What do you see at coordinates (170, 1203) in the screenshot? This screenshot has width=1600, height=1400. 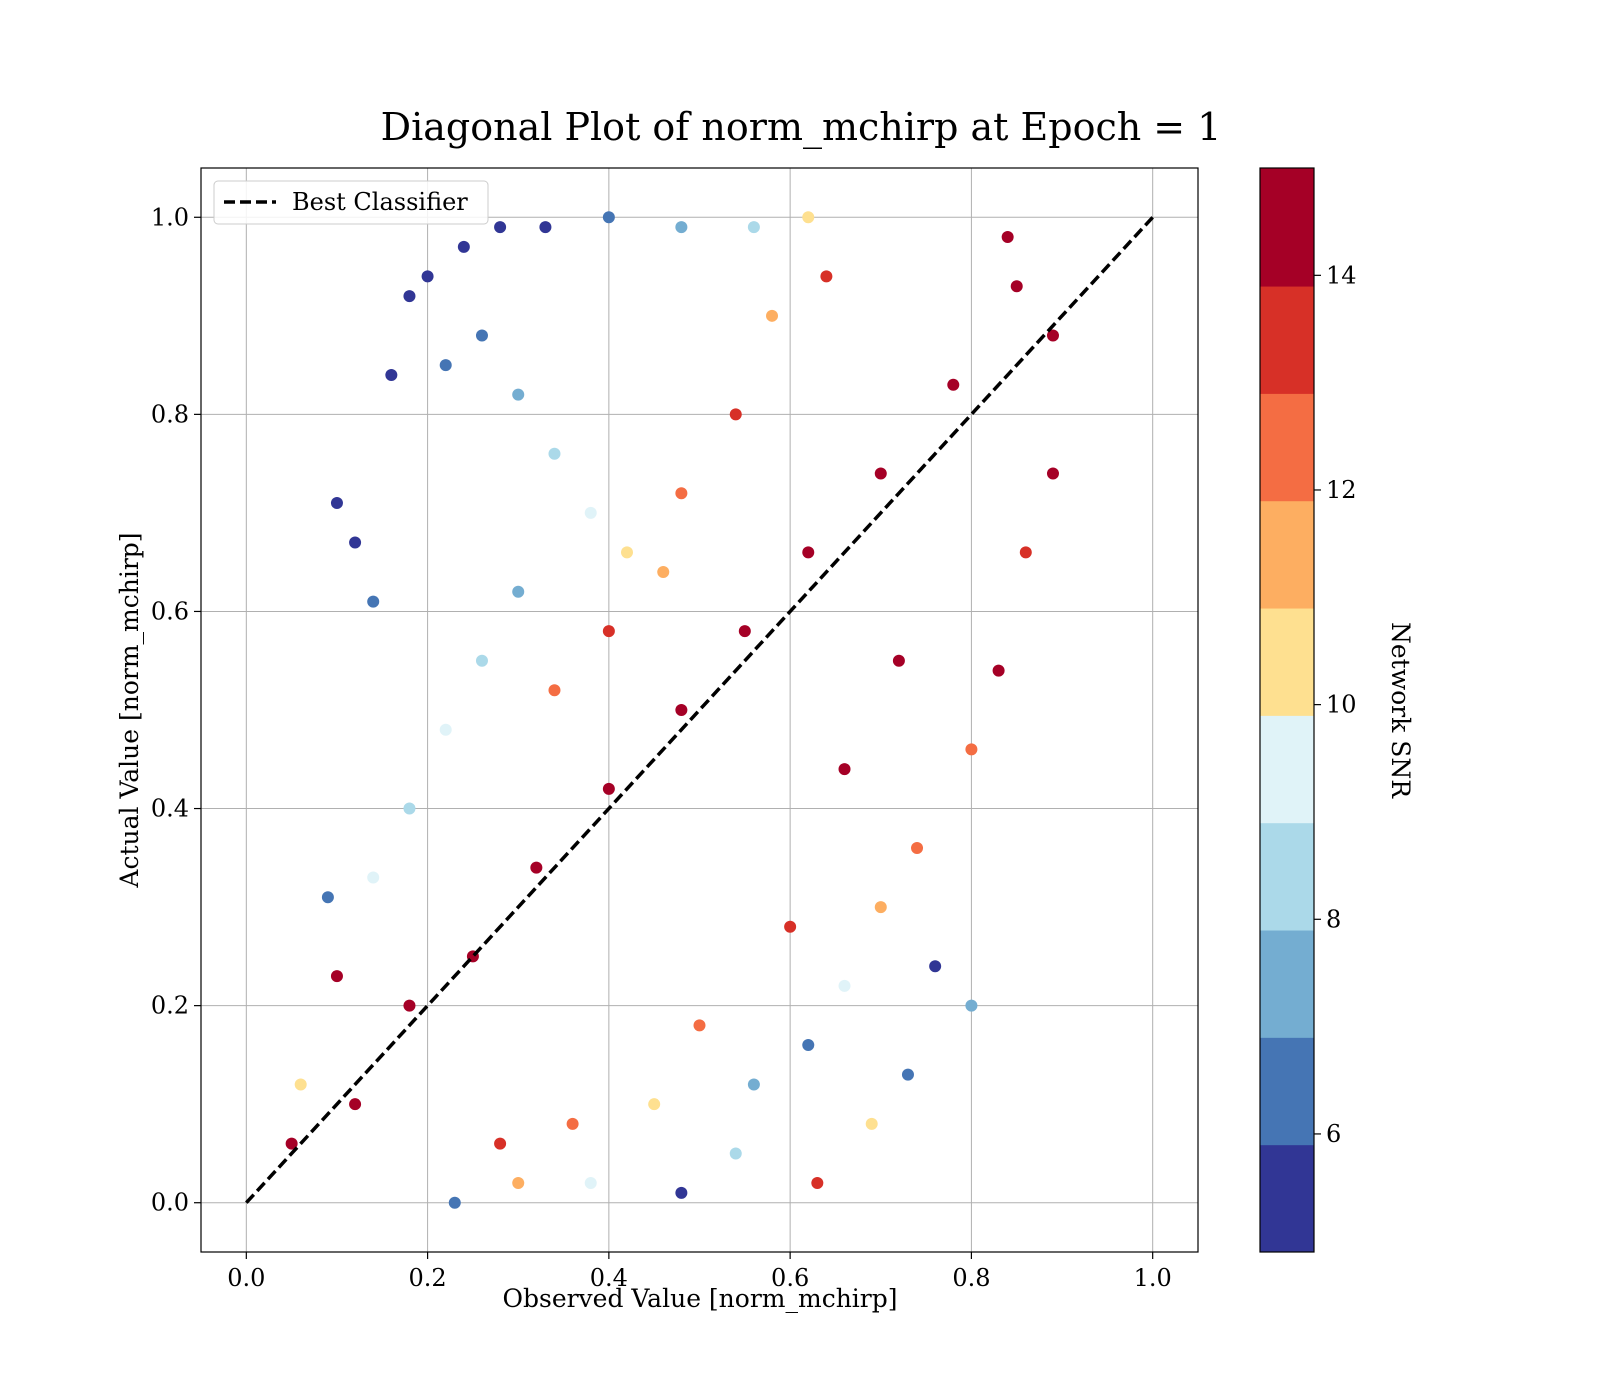 I see `y-tick-label: 0.0` at bounding box center [170, 1203].